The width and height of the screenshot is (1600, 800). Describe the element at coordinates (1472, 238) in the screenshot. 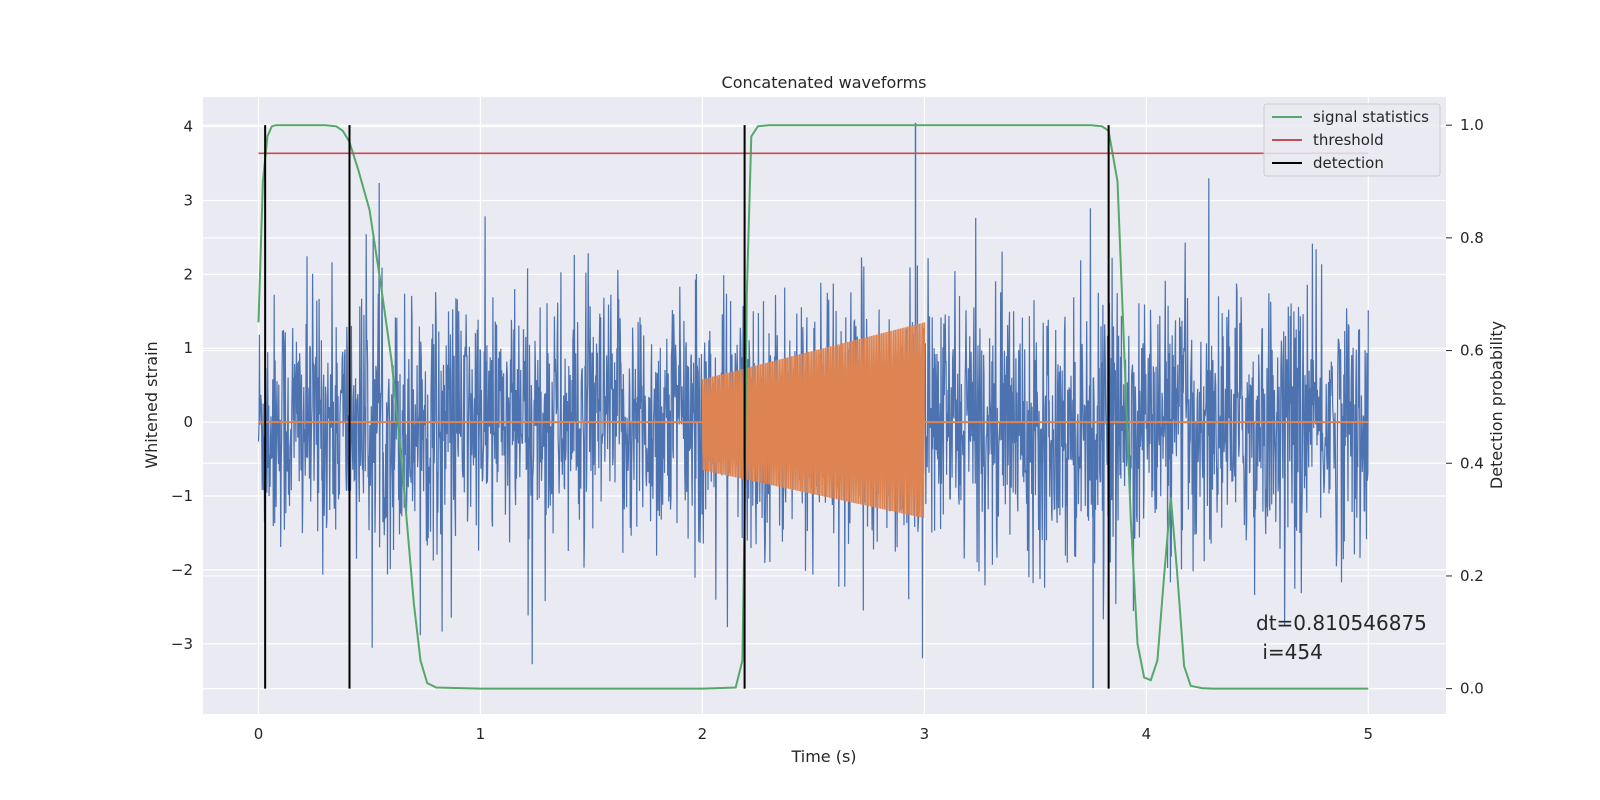

I see `y-right-tick-label: 0.8` at that location.